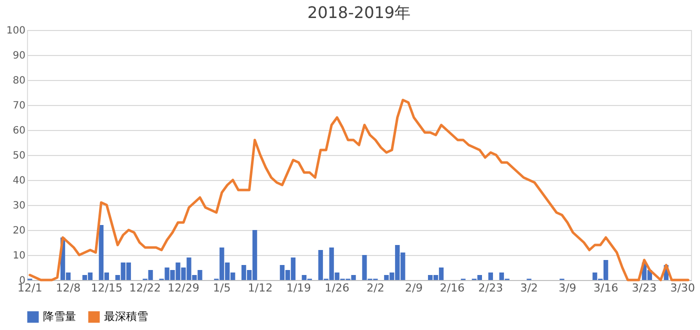 The image size is (700, 330). I want to click on x-tick-label: 1/5, so click(222, 288).